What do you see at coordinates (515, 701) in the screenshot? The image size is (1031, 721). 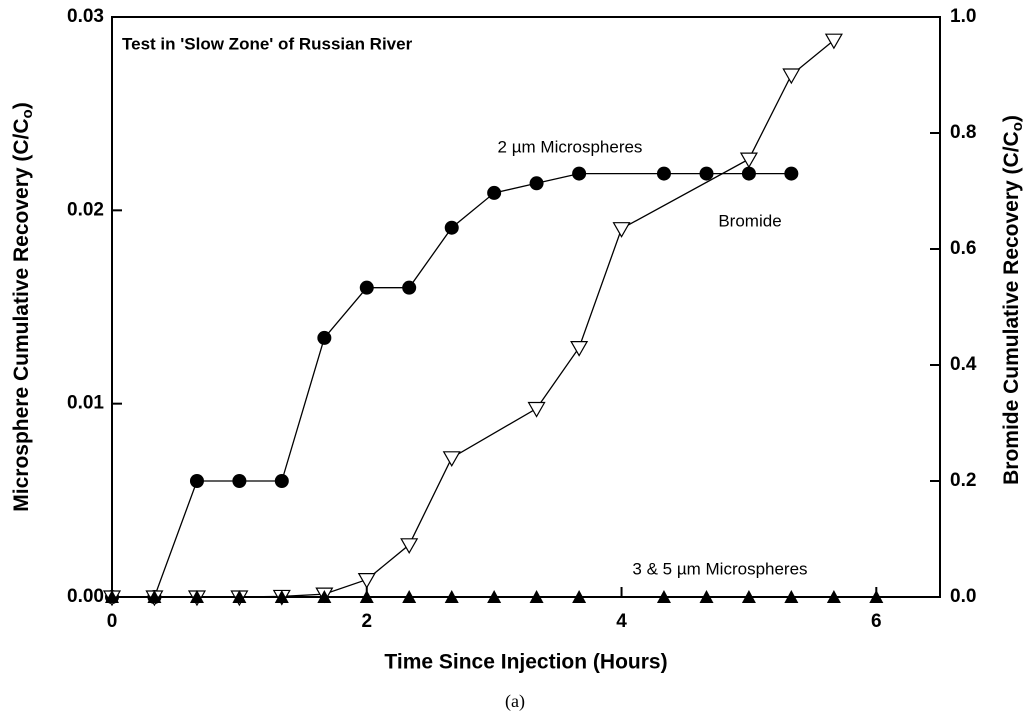 I see `caption: (a)` at bounding box center [515, 701].